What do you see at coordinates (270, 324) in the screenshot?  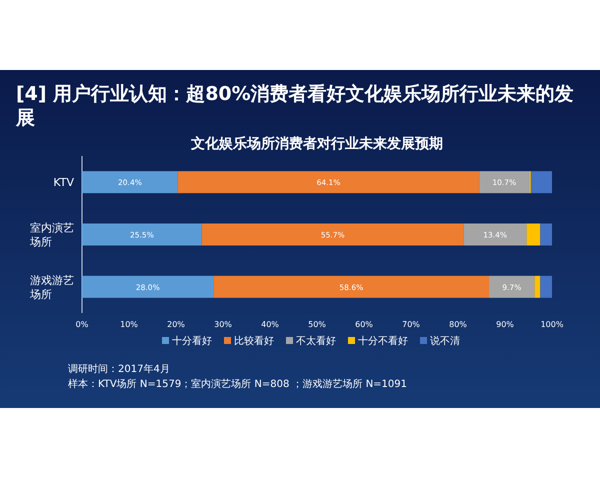 I see `x-tick-label: 40%` at bounding box center [270, 324].